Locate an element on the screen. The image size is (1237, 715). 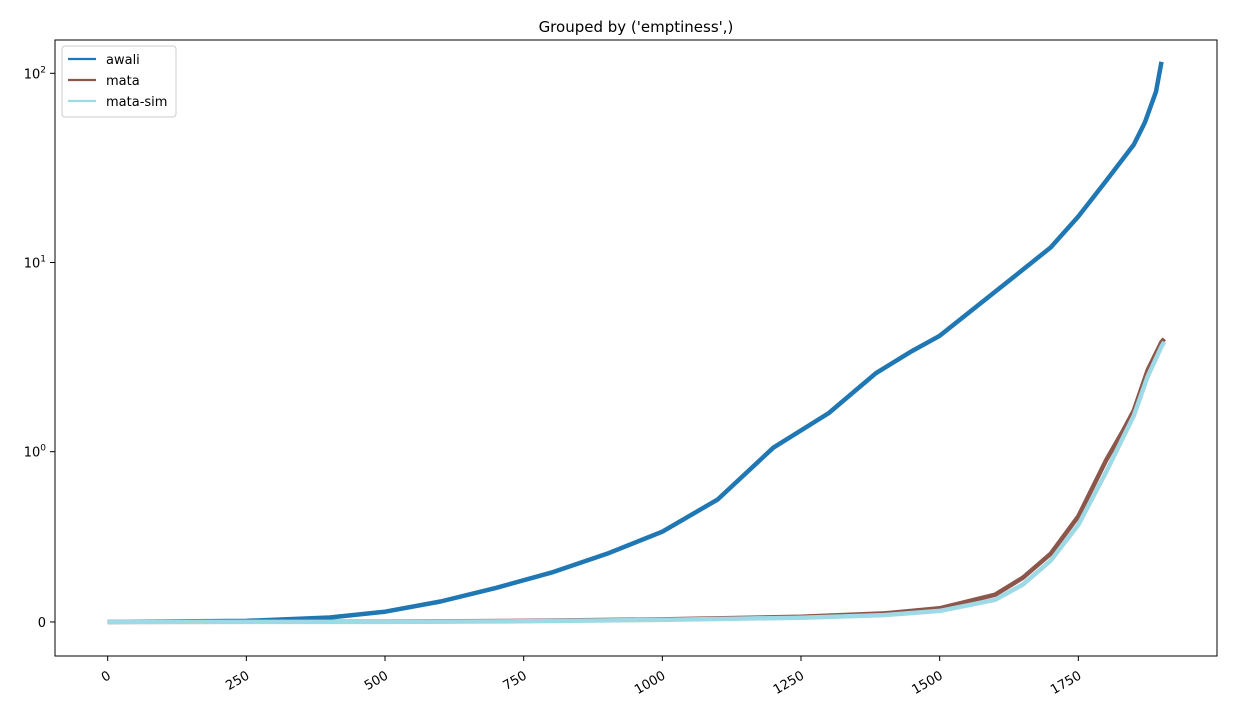
legend-label-awali: awali is located at coordinates (123, 60).